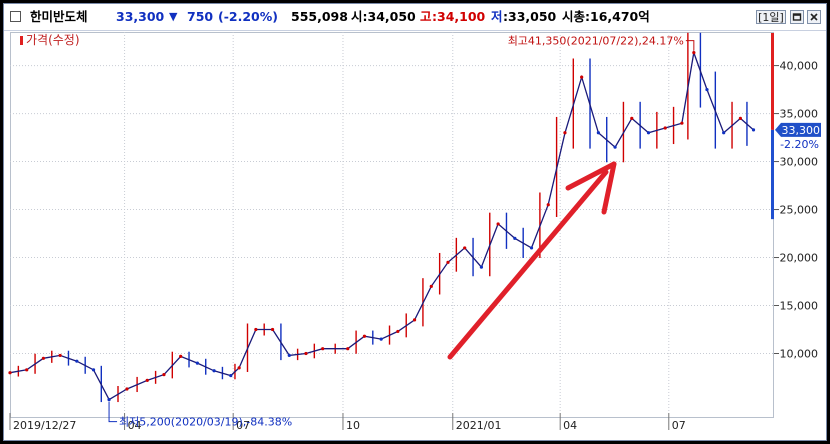 The height and width of the screenshot is (444, 830). I want to click on high-label: 고, so click(426, 16).